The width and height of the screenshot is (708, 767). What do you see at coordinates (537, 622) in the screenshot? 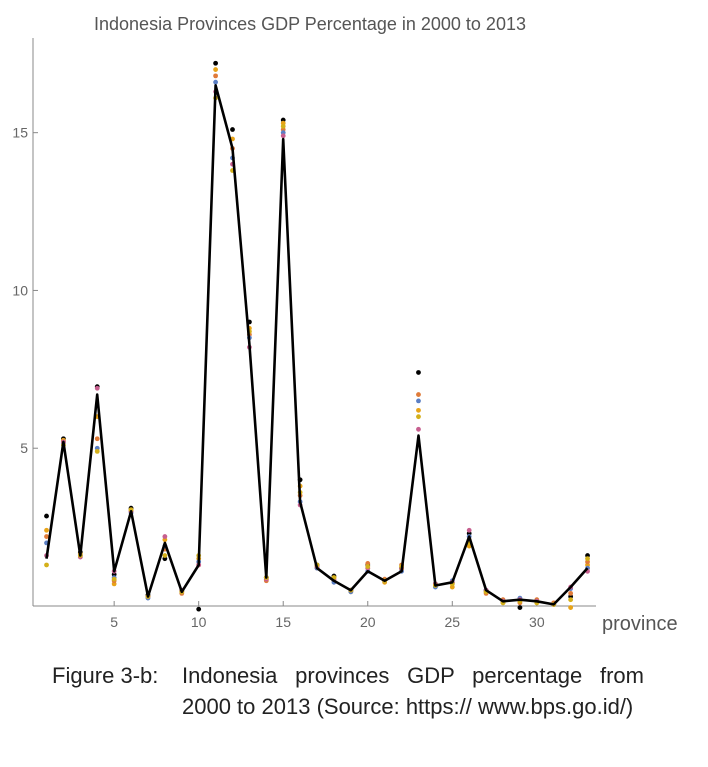
I see `x-tick-label: 30` at bounding box center [537, 622].